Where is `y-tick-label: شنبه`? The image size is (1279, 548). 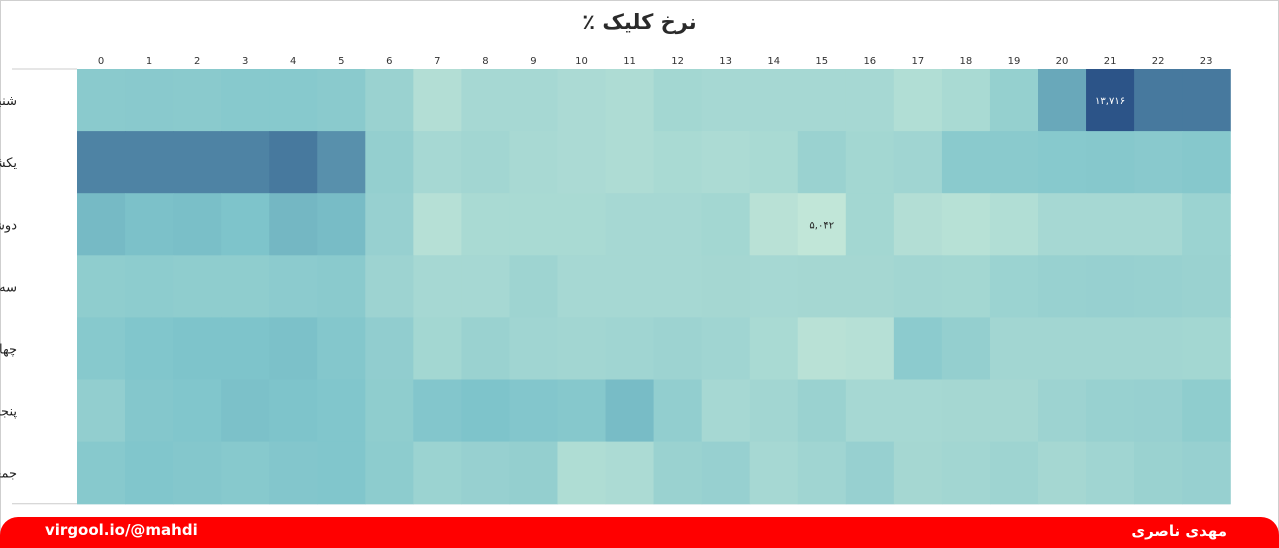
y-tick-label: شنبه is located at coordinates (8, 101).